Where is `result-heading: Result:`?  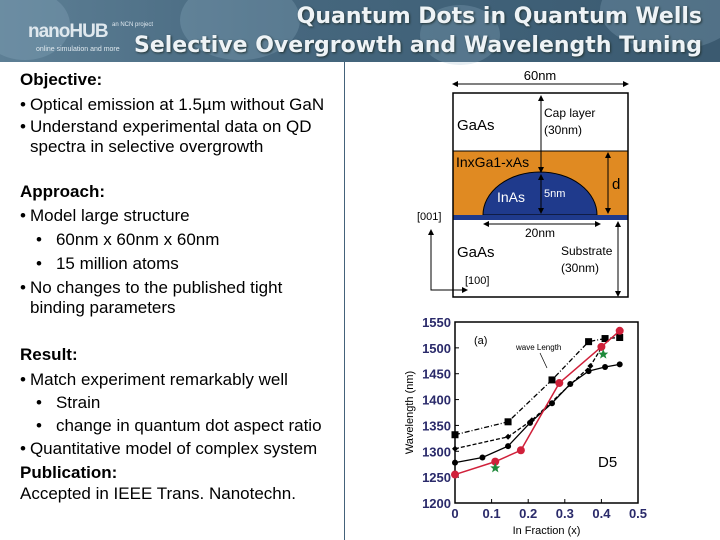
result-heading: Result: is located at coordinates (49, 354).